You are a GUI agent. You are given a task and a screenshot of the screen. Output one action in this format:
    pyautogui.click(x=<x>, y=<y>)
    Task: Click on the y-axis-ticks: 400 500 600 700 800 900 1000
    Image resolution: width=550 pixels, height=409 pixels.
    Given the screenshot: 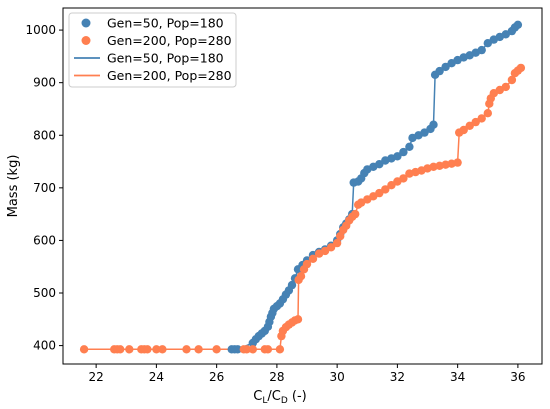 What is the action you would take?
    pyautogui.click(x=44, y=188)
    